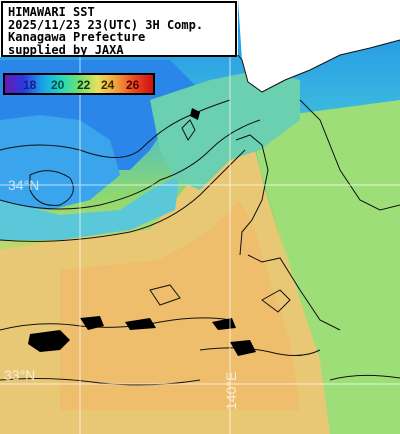  Describe the element at coordinates (90, 207) in the screenshot. I see `sea-cool-band` at that location.